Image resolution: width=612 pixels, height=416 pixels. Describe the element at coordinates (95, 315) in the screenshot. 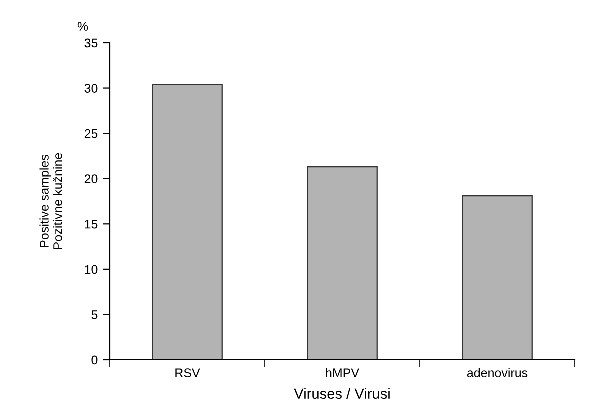

I see `y-tick-label: 5` at that location.